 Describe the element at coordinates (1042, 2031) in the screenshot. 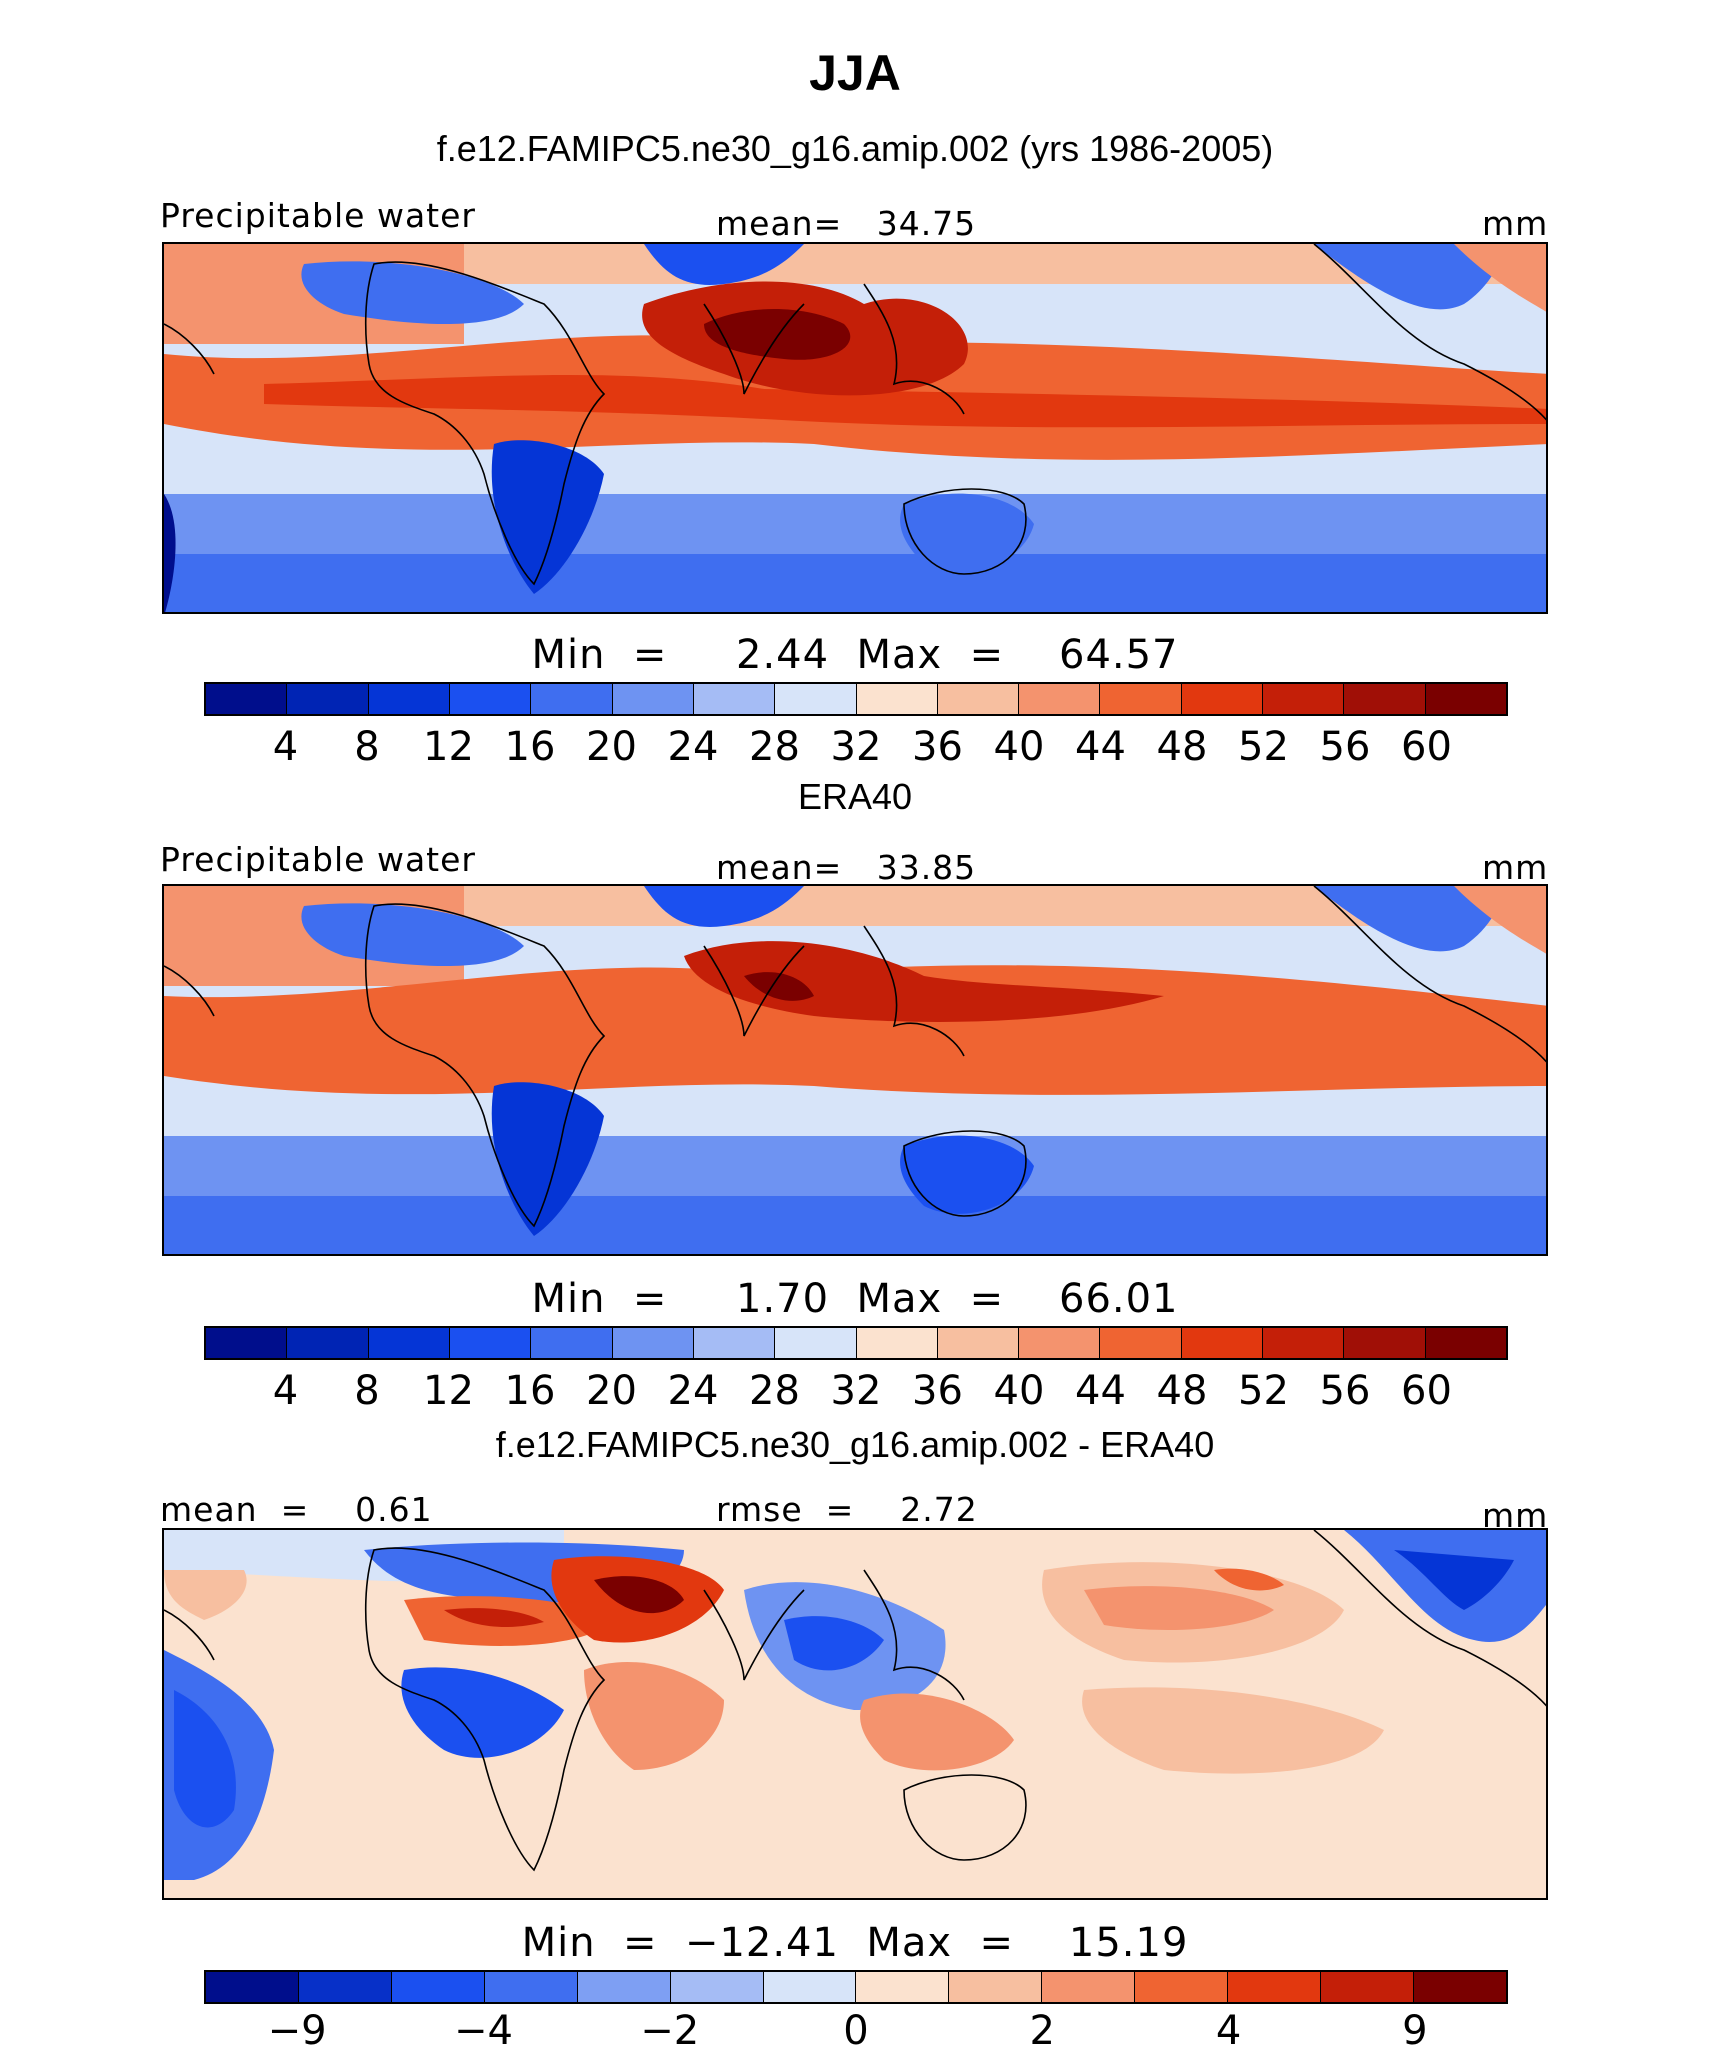

I see `colorbar-tick-label: 2` at that location.